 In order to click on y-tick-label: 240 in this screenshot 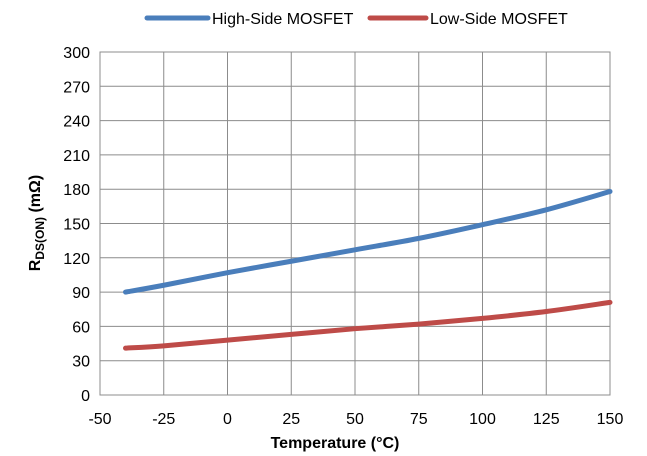, I will do `click(76, 122)`.